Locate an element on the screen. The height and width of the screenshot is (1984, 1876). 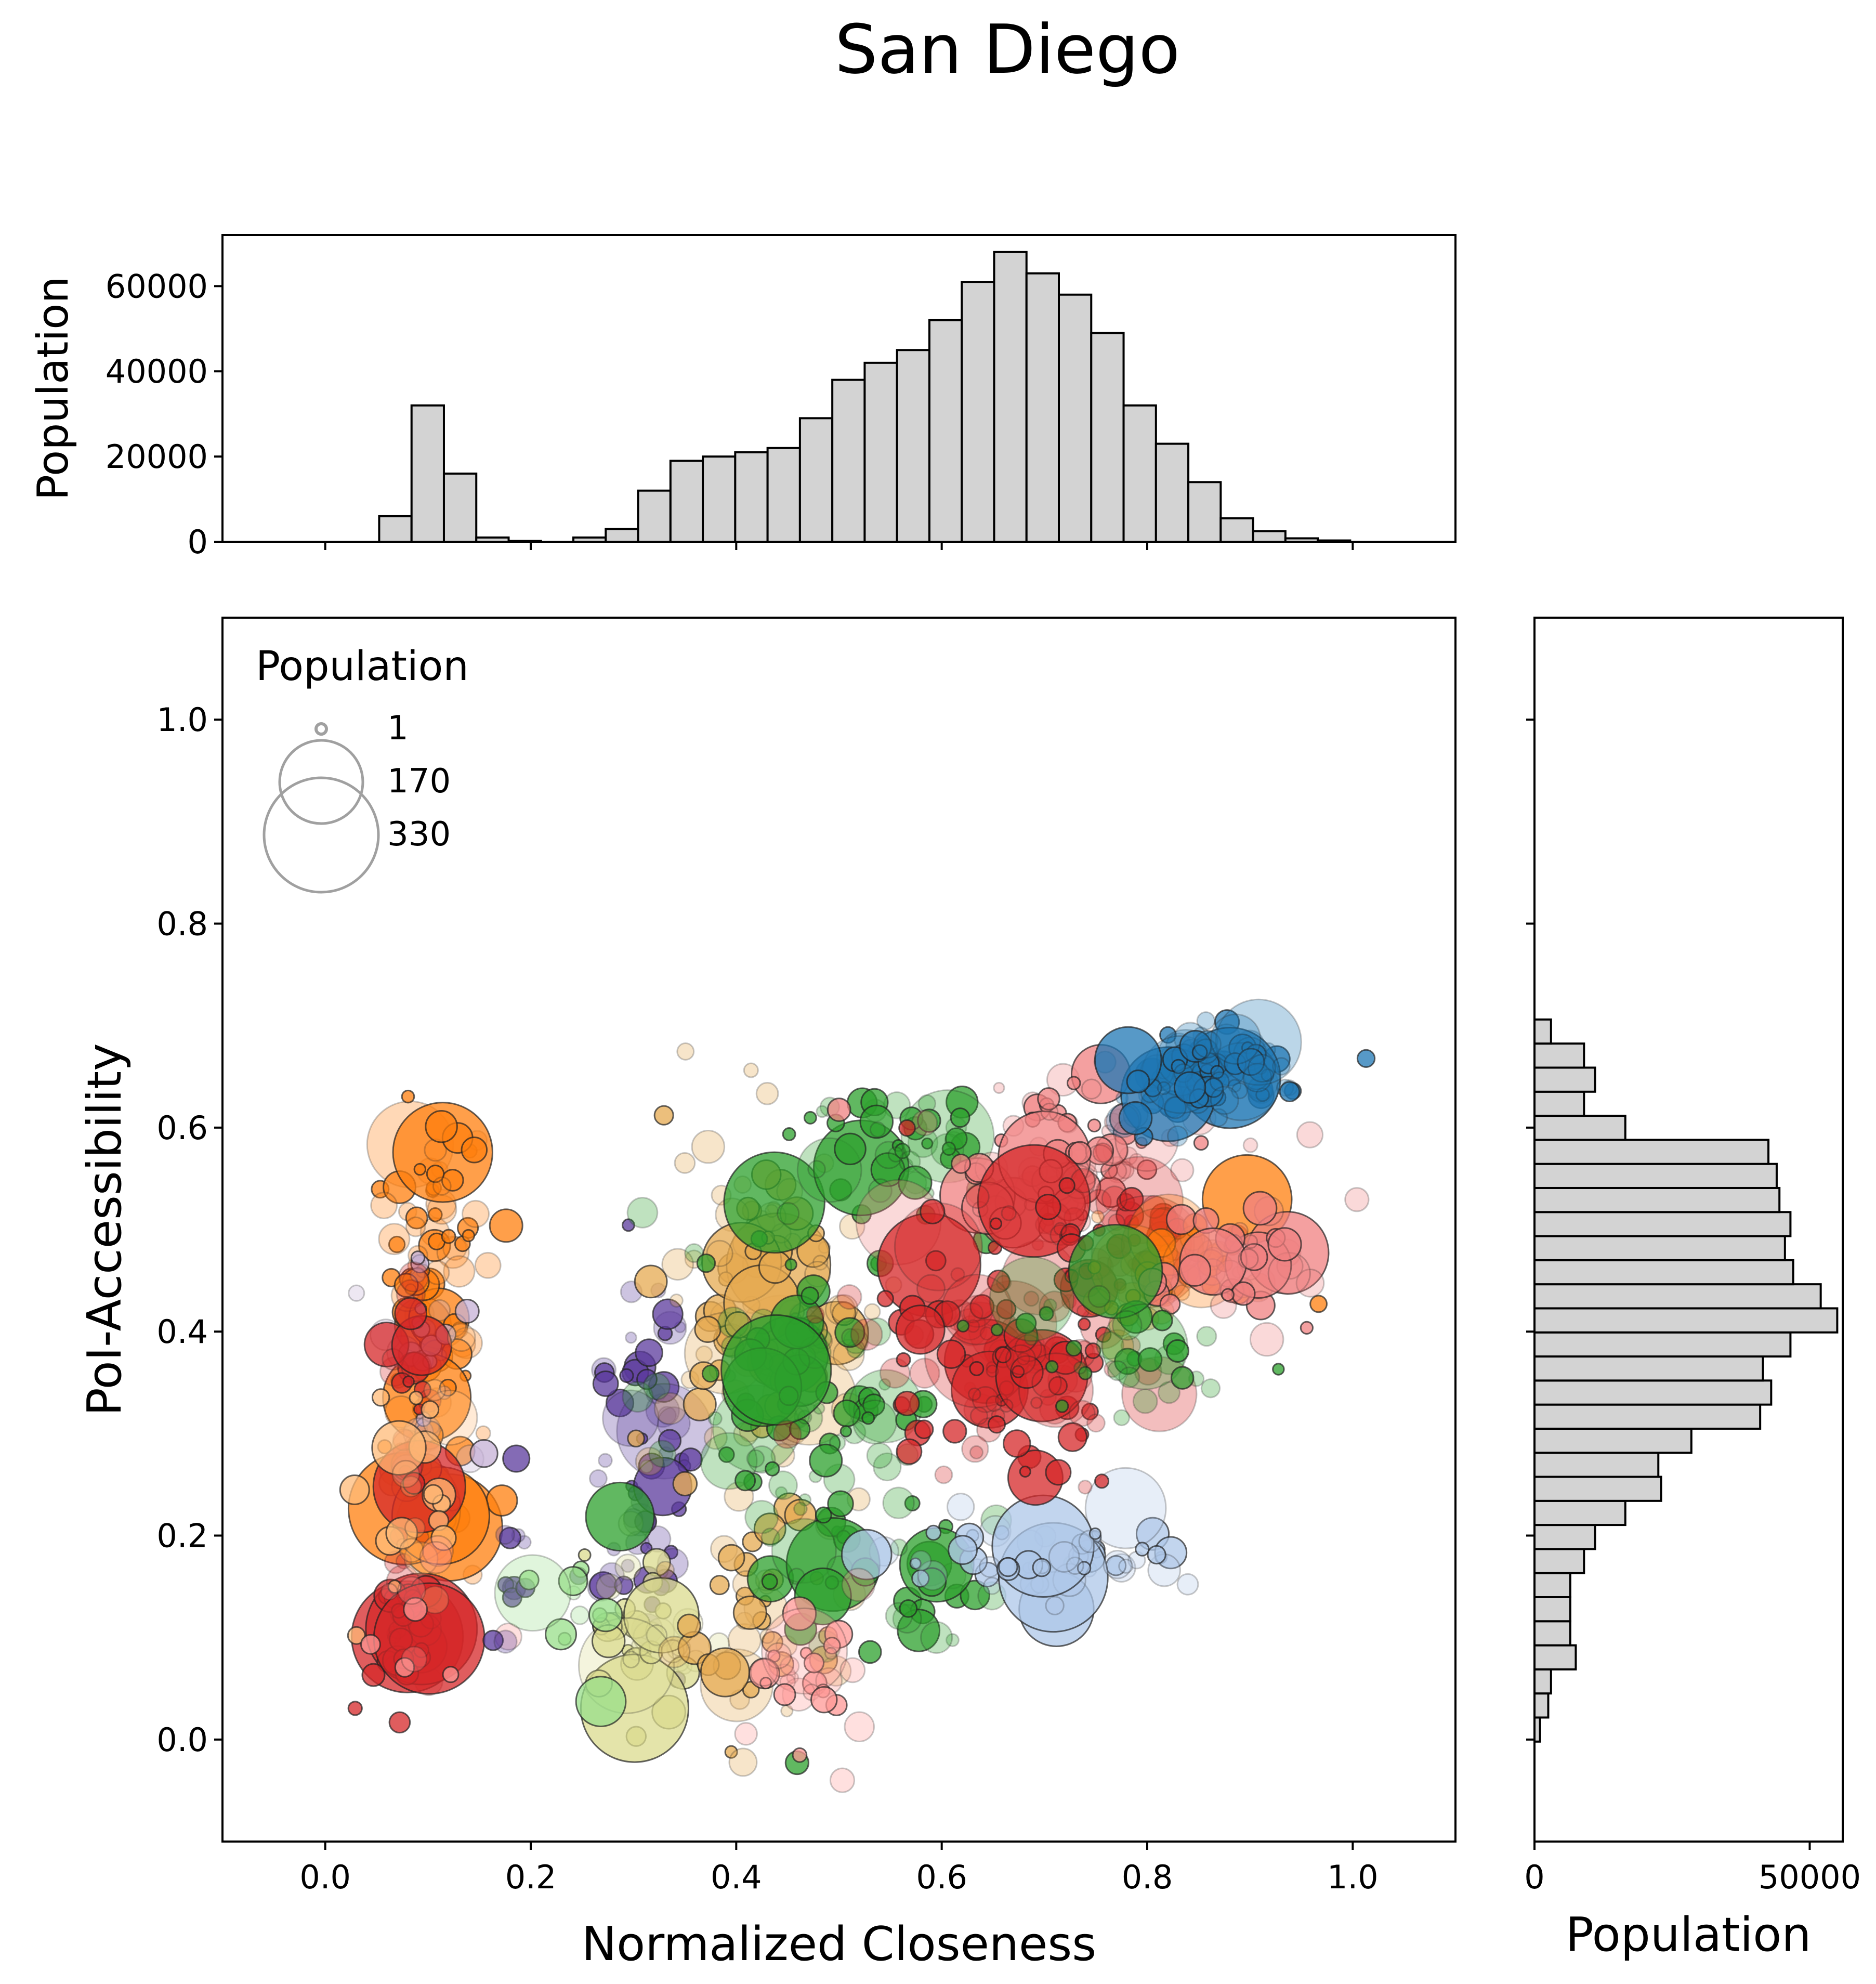
top-histogram-ytick-label: 0 is located at coordinates (198, 542).